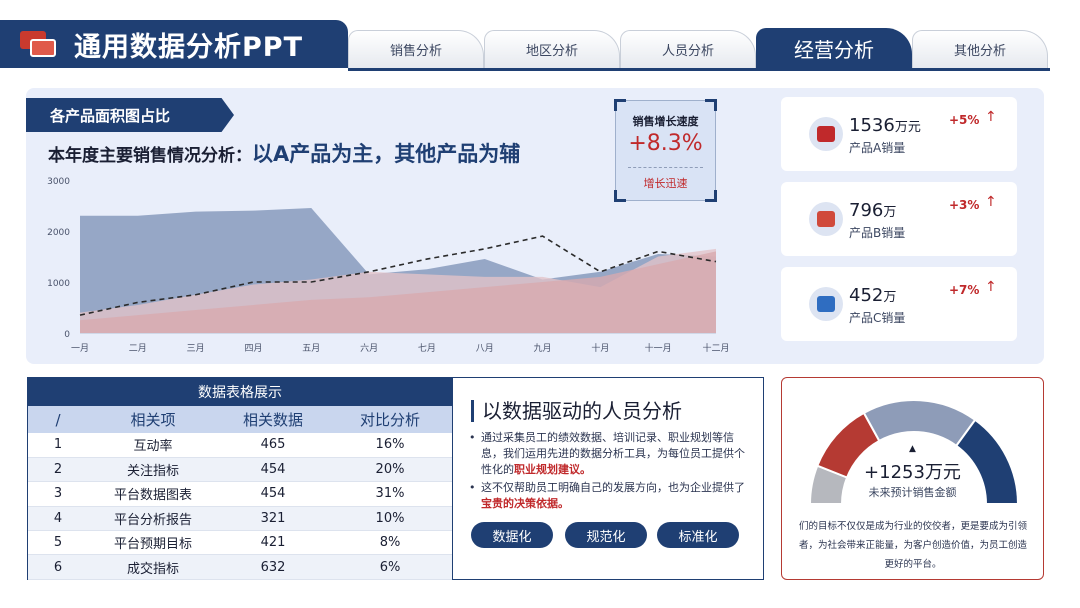  Describe the element at coordinates (826, 304) in the screenshot. I see `product-c-icon` at that location.